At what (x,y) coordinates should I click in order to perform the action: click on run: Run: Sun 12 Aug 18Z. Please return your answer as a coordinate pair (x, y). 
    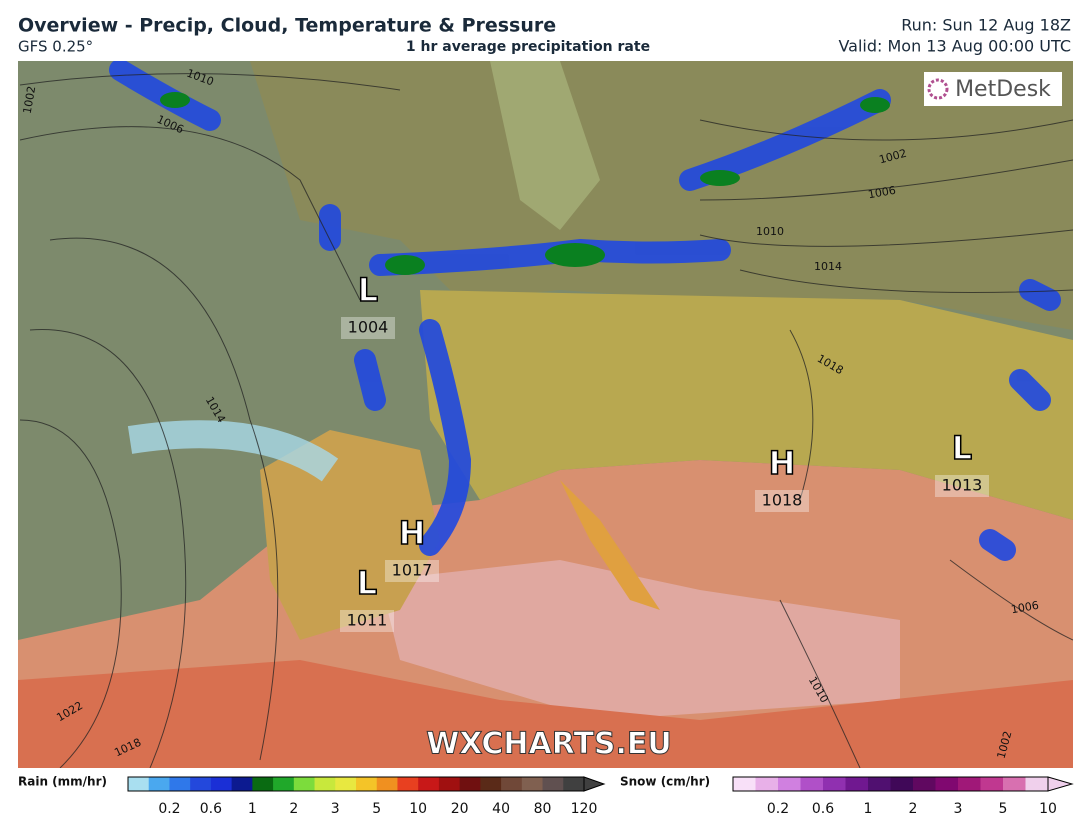
    Looking at the image, I should click on (986, 25).